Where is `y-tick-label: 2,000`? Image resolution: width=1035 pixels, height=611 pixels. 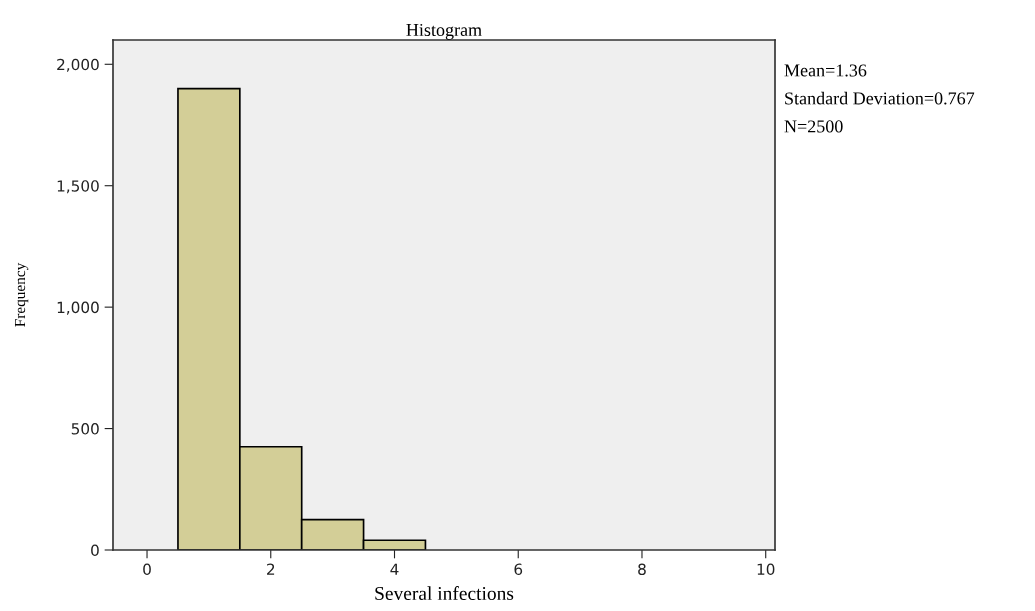 y-tick-label: 2,000 is located at coordinates (78, 65).